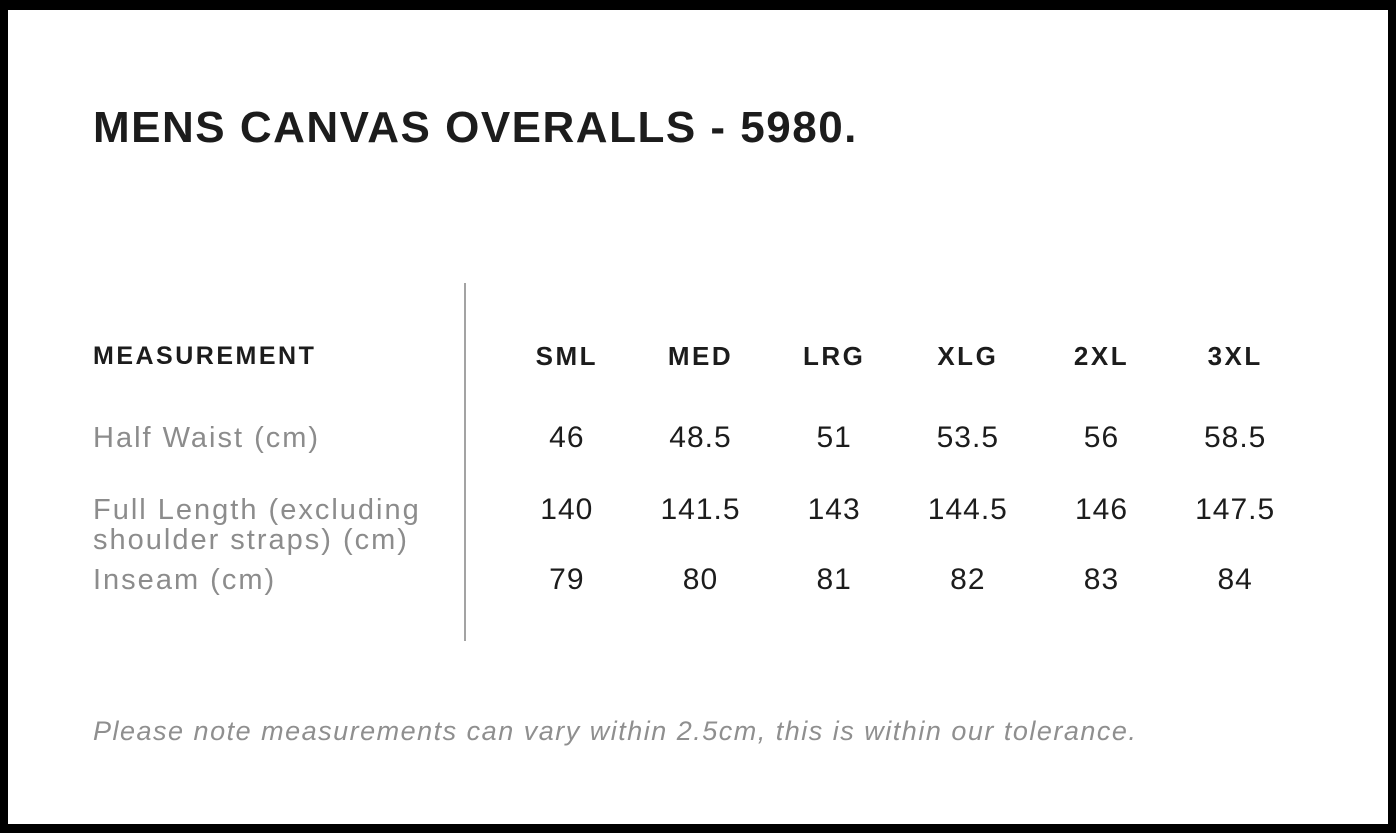  I want to click on measurement-header: MEASUREMENT, so click(205, 355).